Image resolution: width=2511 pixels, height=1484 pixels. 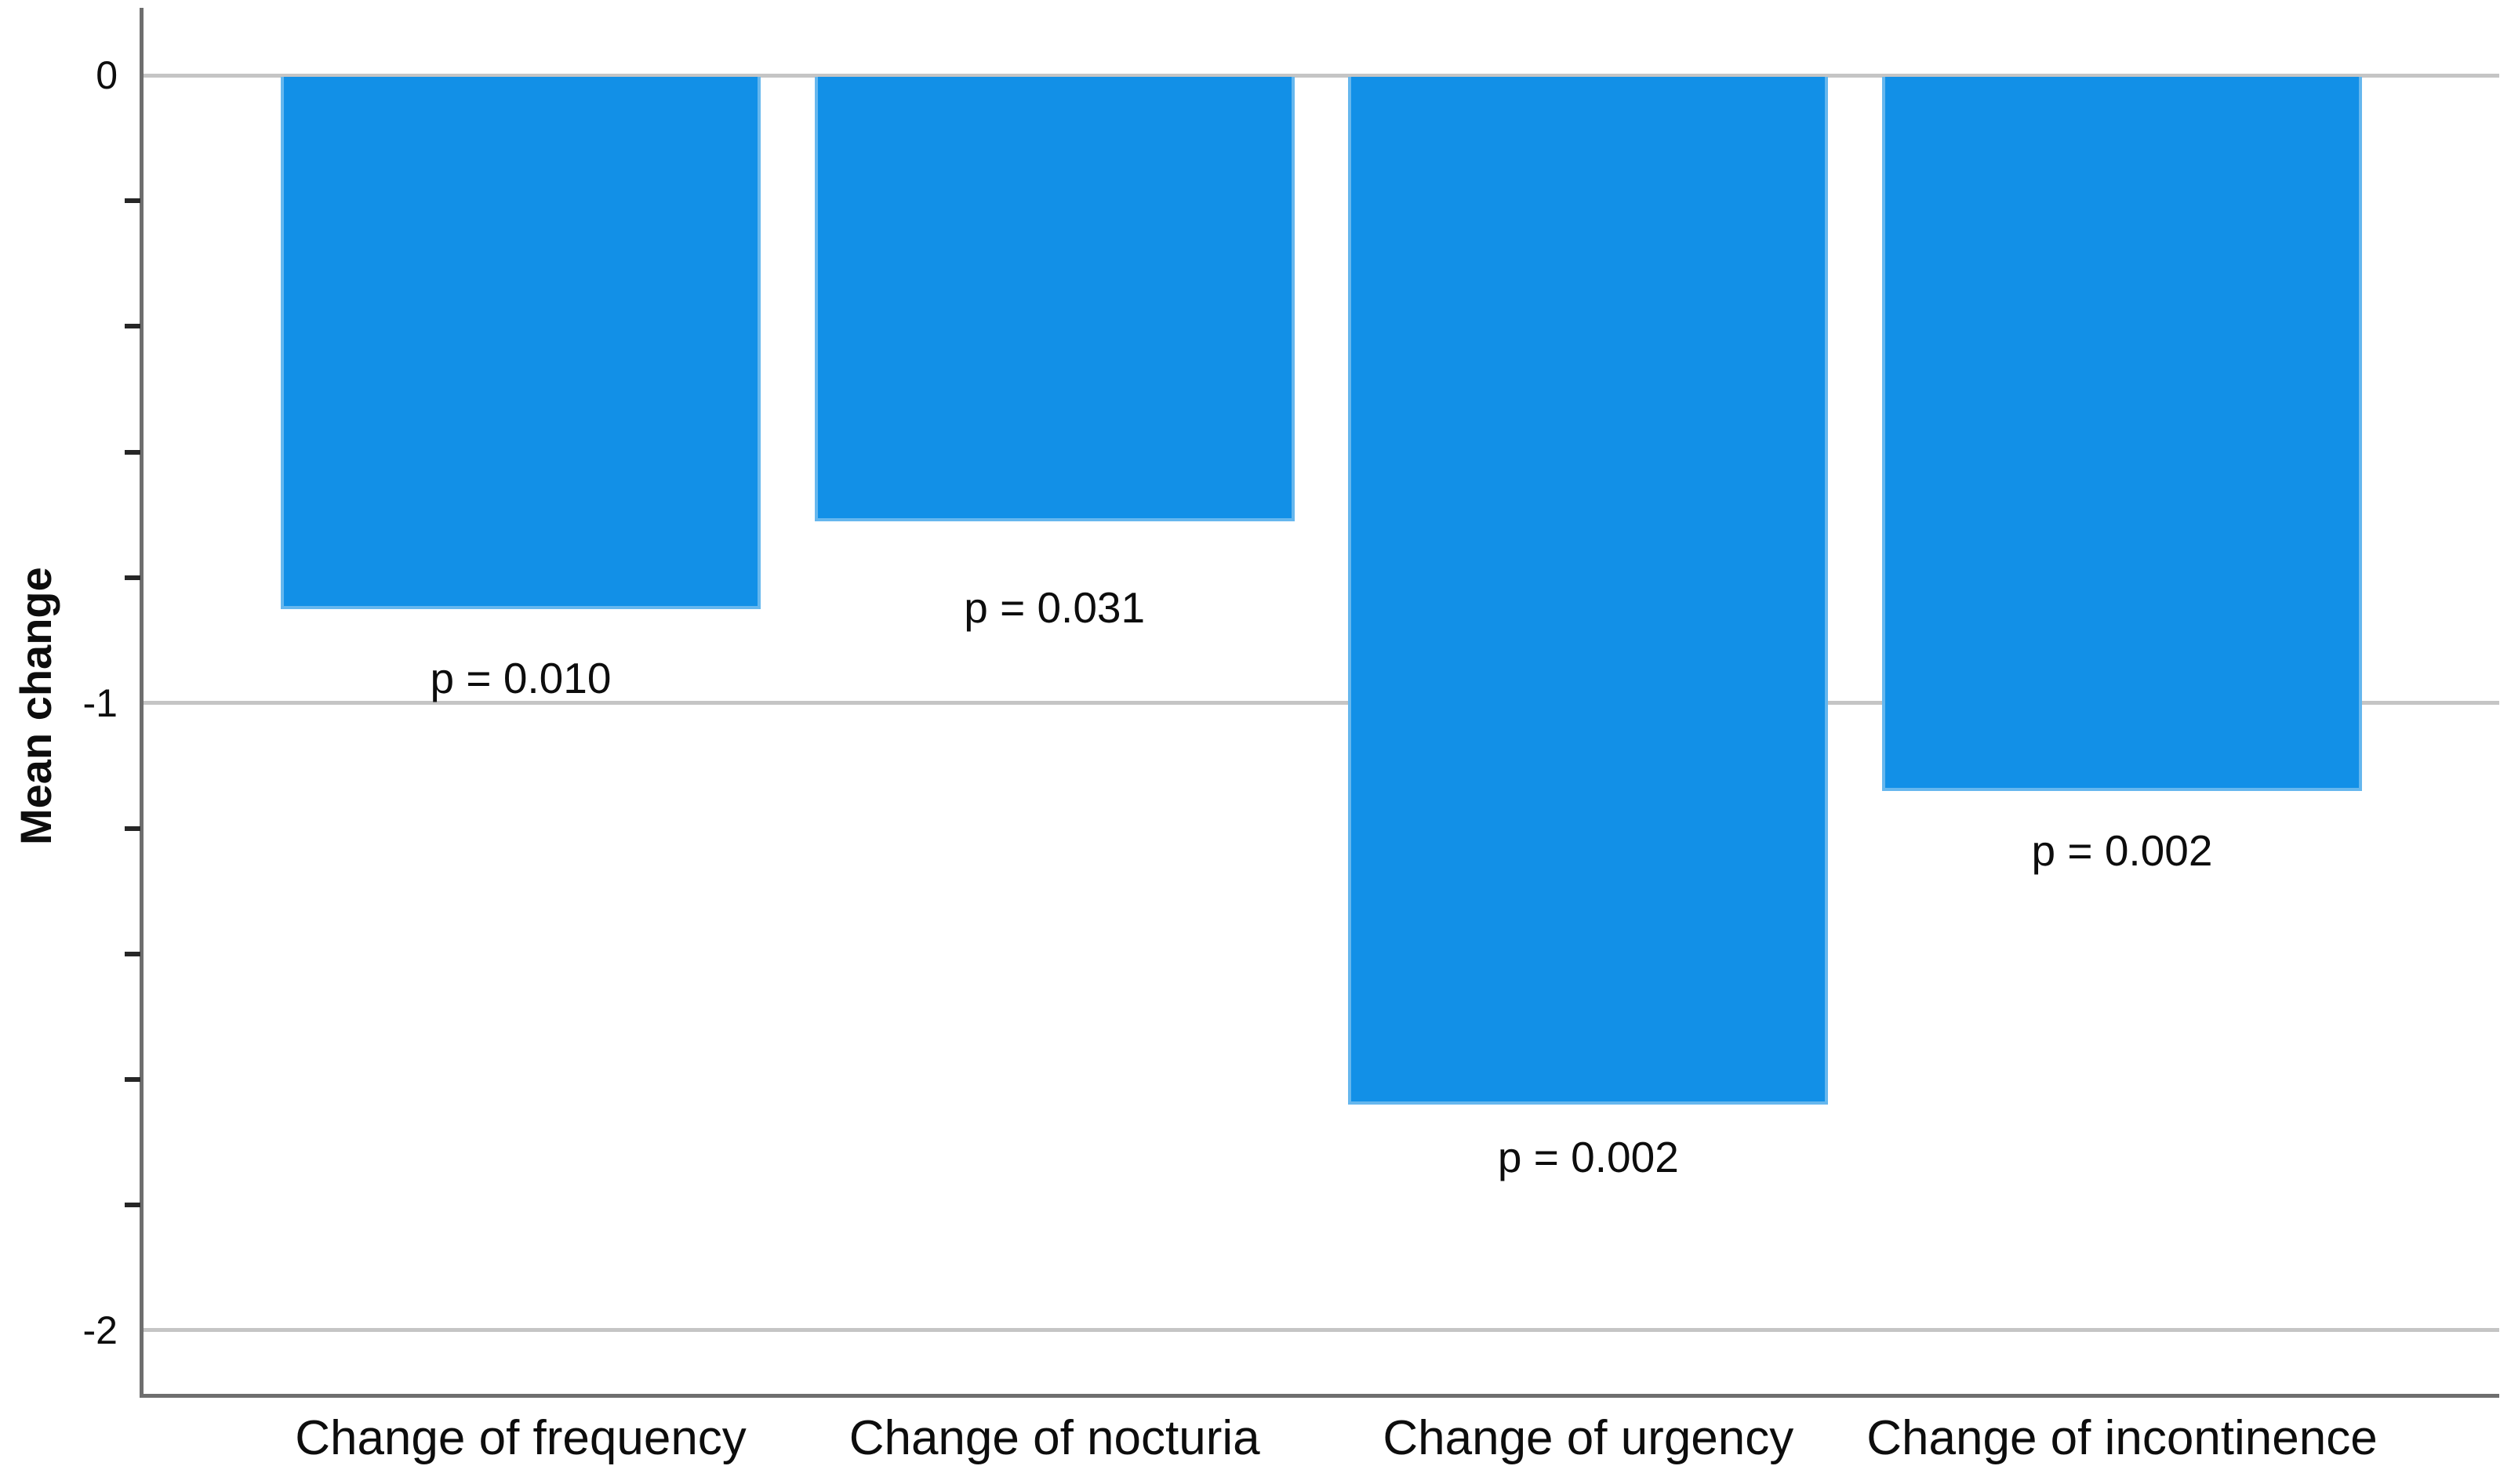 I want to click on category-label: Change of frequency, so click(x=521, y=1438).